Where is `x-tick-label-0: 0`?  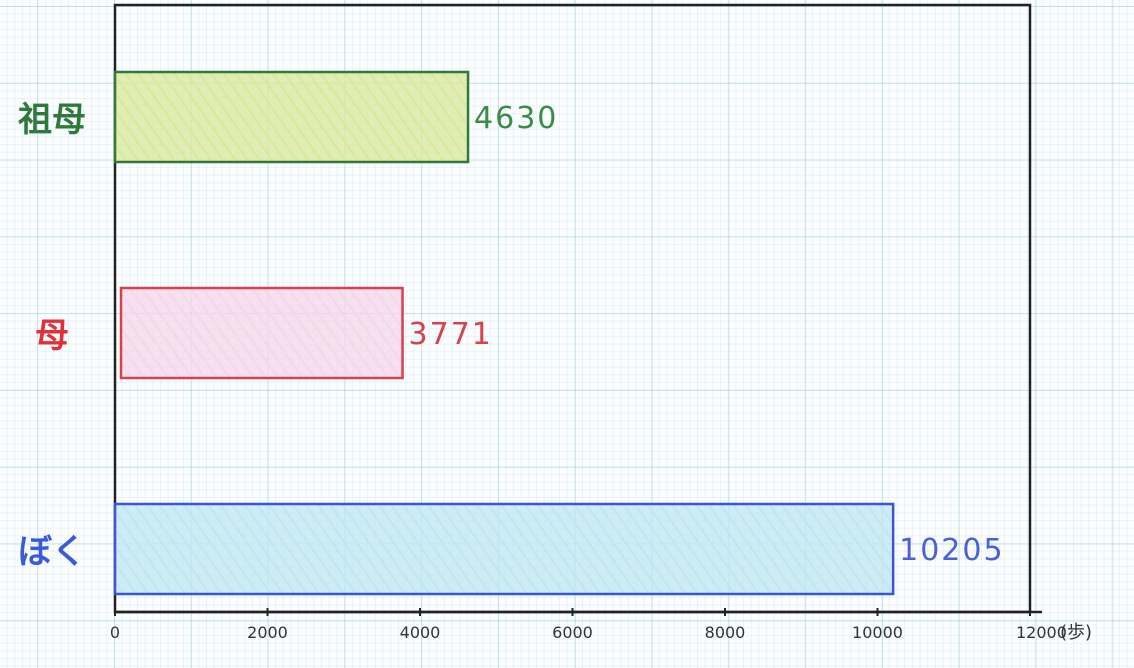
x-tick-label-0: 0 is located at coordinates (115, 632).